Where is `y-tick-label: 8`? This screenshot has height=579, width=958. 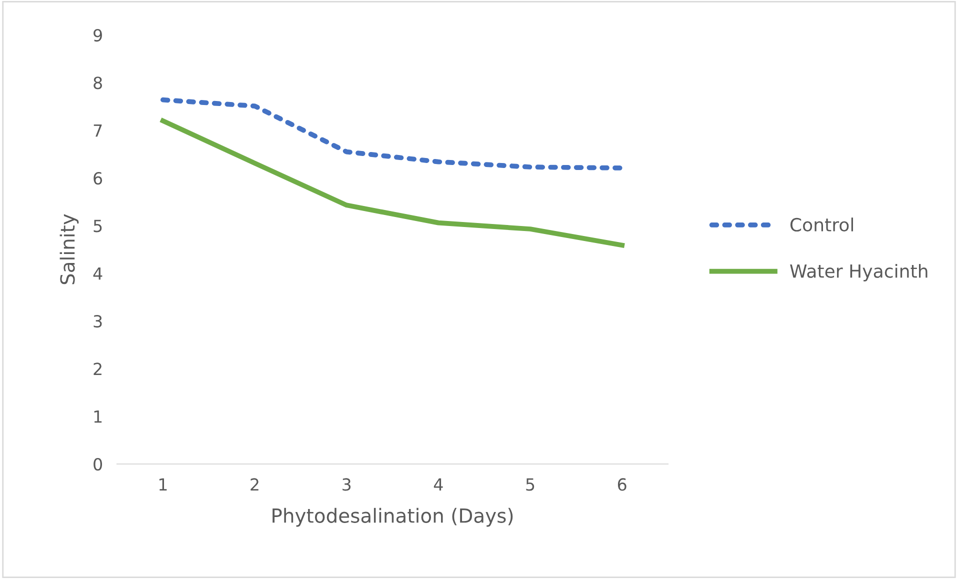
y-tick-label: 8 is located at coordinates (98, 83).